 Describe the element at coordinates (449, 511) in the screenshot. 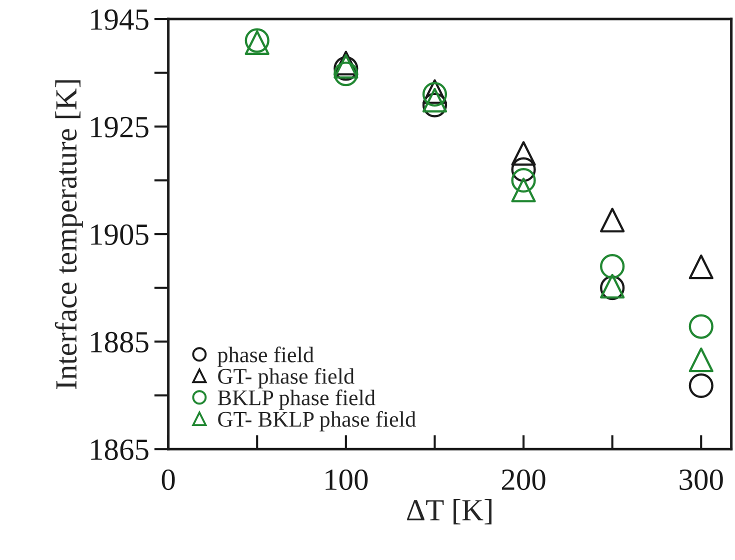

I see `x-axis-title: ΔT [K]` at that location.